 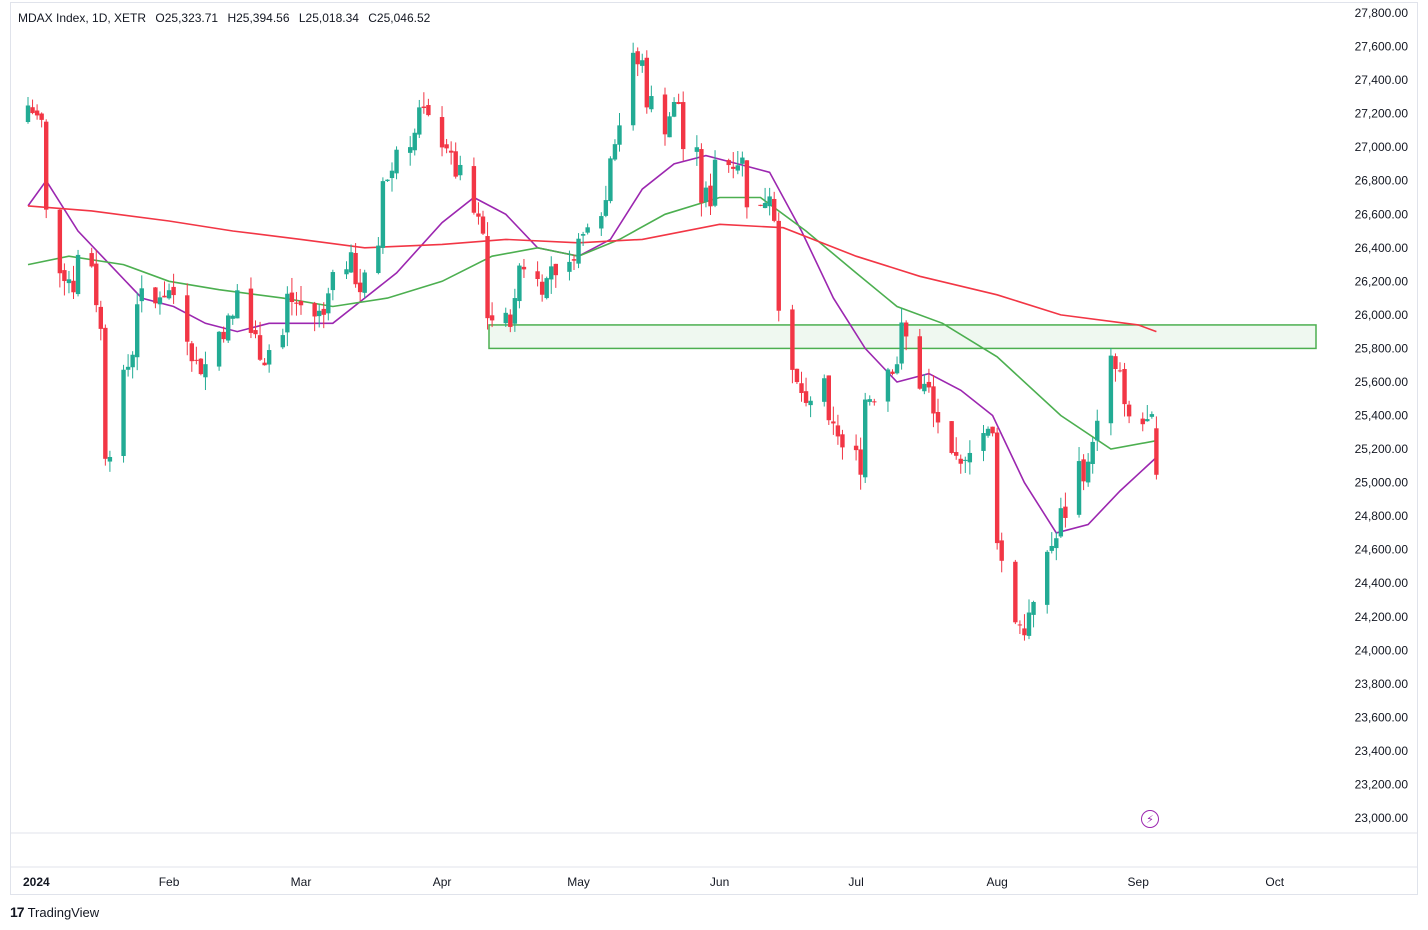 What do you see at coordinates (1382, 684) in the screenshot?
I see `y-tick-label: 23,800.00` at bounding box center [1382, 684].